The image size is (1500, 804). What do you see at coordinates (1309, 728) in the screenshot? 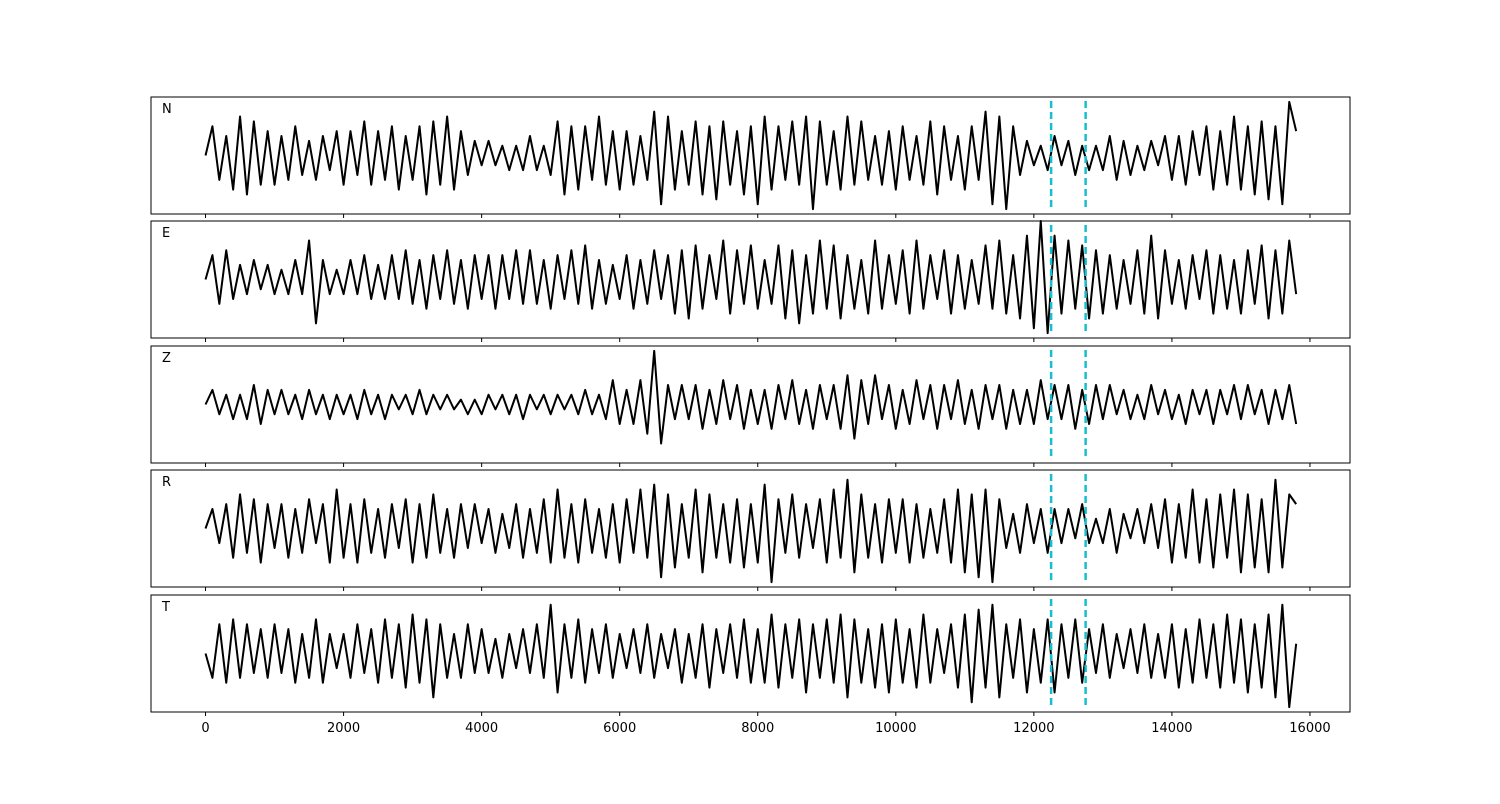
I see `x-tick-label: 16000` at bounding box center [1309, 728].